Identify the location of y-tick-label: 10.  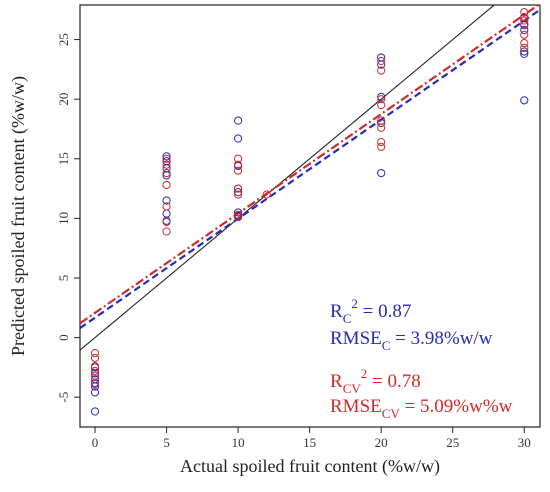
(63, 218).